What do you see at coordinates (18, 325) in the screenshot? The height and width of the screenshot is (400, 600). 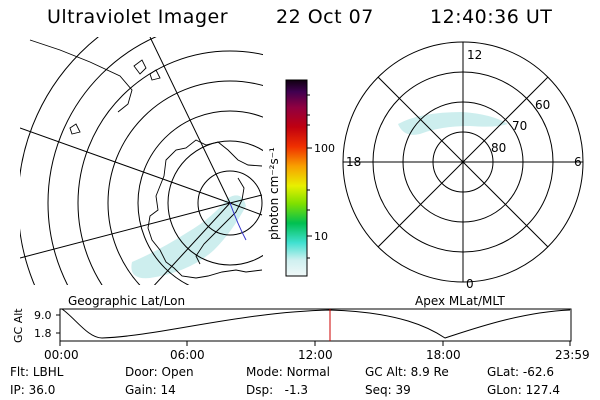 I see `timeline-axis-label: GC Alt` at bounding box center [18, 325].